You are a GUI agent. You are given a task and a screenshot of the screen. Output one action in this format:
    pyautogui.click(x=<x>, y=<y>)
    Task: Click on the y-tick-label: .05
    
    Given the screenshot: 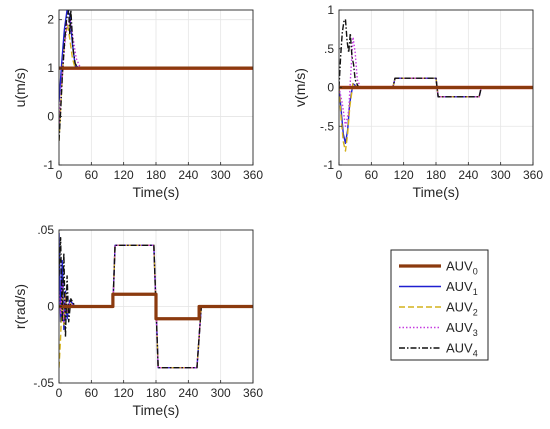 What is the action you would take?
    pyautogui.click(x=45, y=230)
    